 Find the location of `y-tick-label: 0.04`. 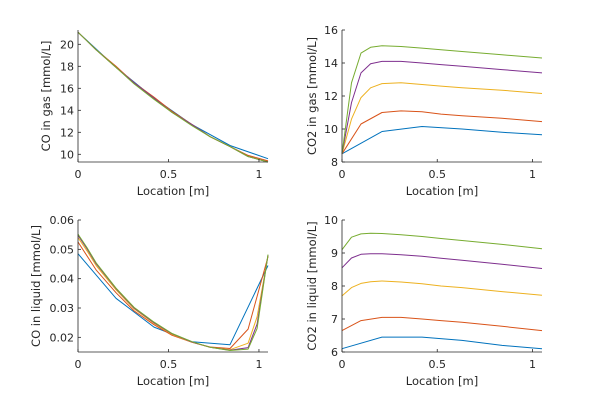

y-tick-label: 0.04 is located at coordinates (62, 279).